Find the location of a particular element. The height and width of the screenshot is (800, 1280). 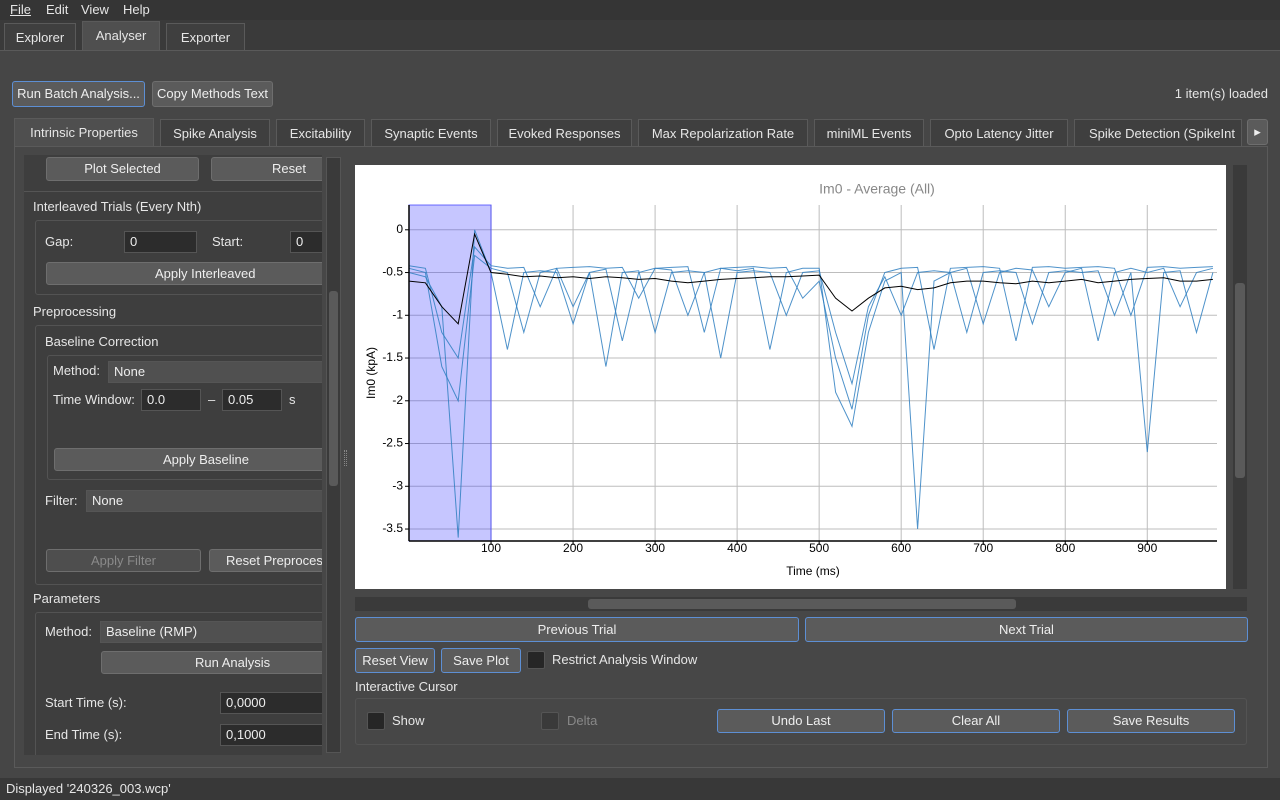

analysis-tab: miniML Events is located at coordinates (869, 133).